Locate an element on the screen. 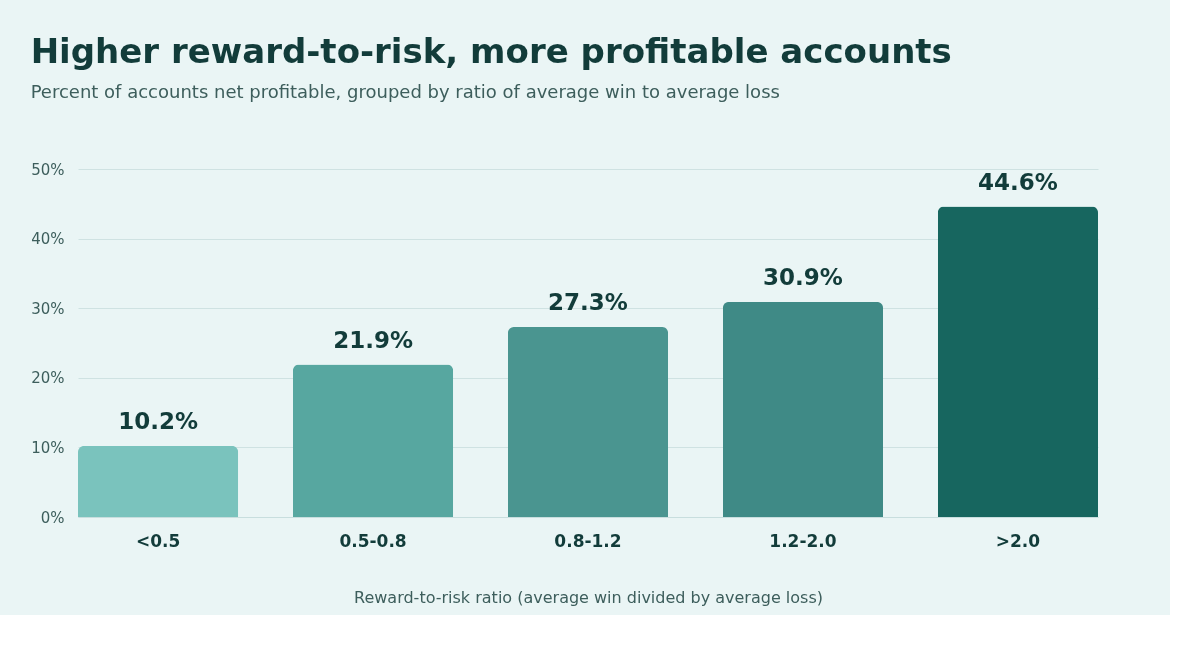 The width and height of the screenshot is (1200, 672). y-tick-label: 20% is located at coordinates (48, 378).